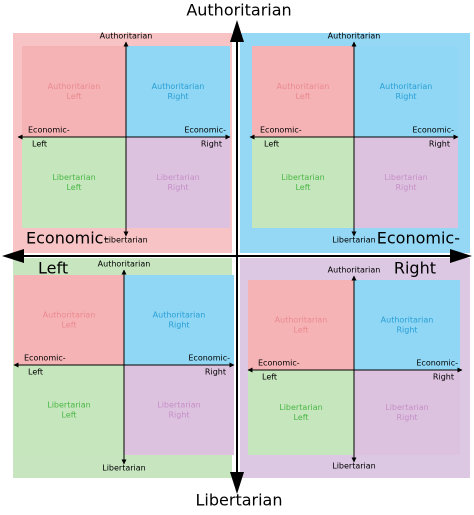  What do you see at coordinates (238, 10) in the screenshot?
I see `main-axis-label: Authoritarian` at bounding box center [238, 10].